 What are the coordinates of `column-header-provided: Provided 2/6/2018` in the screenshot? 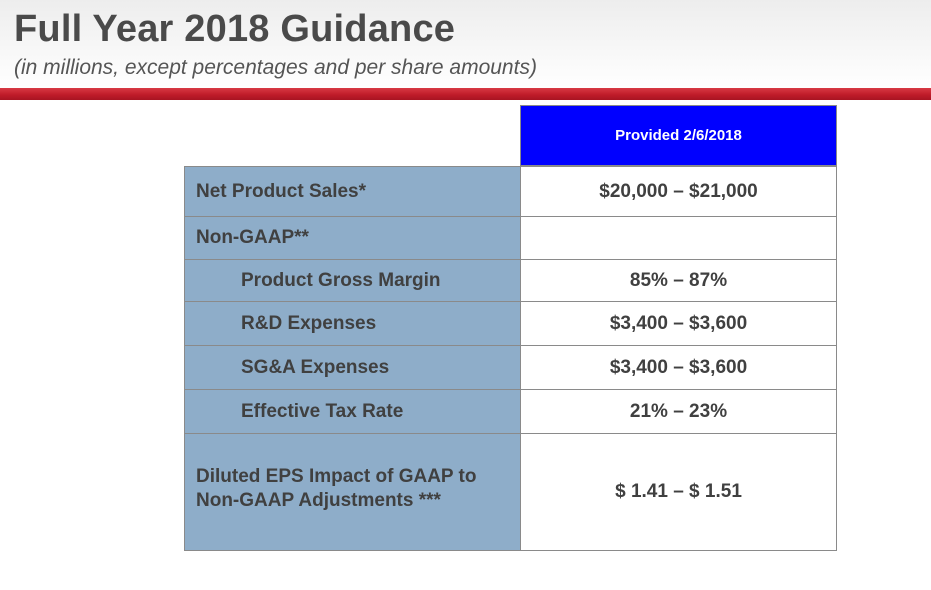 It's located at (678, 135).